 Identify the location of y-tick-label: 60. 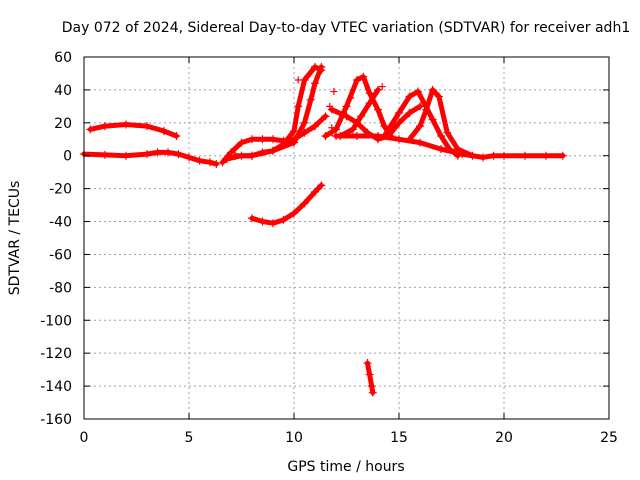
(63, 58).